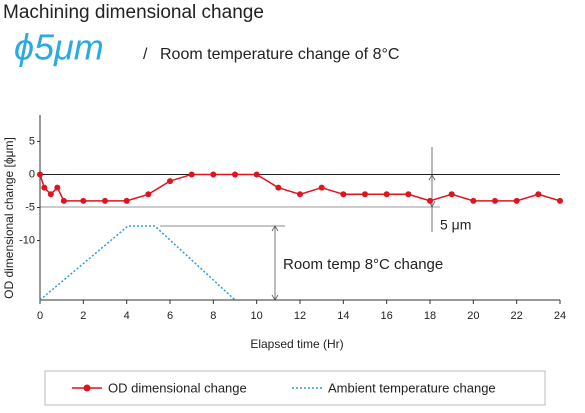 This screenshot has width=585, height=413. What do you see at coordinates (296, 344) in the screenshot?
I see `x-axis-label: Elapsed time (Hr)` at bounding box center [296, 344].